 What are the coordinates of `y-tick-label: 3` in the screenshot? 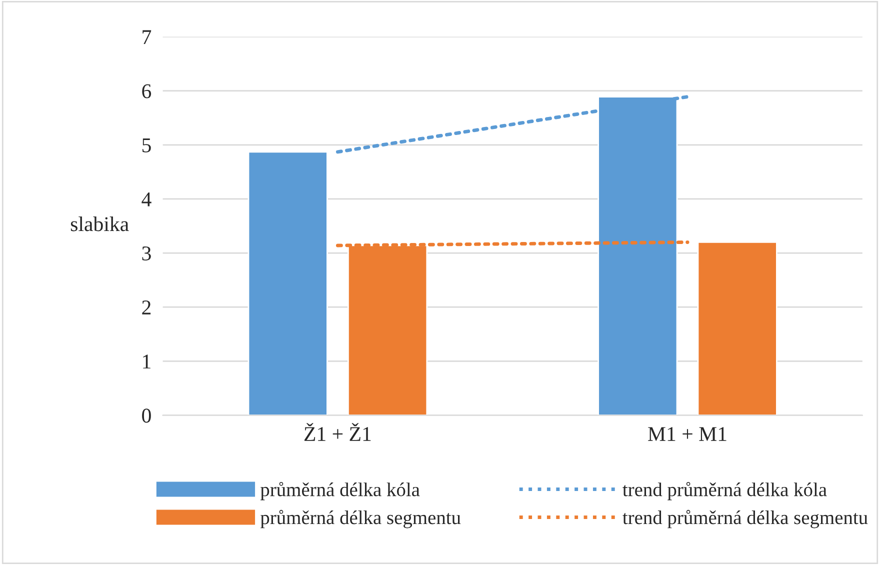 It's located at (146, 253).